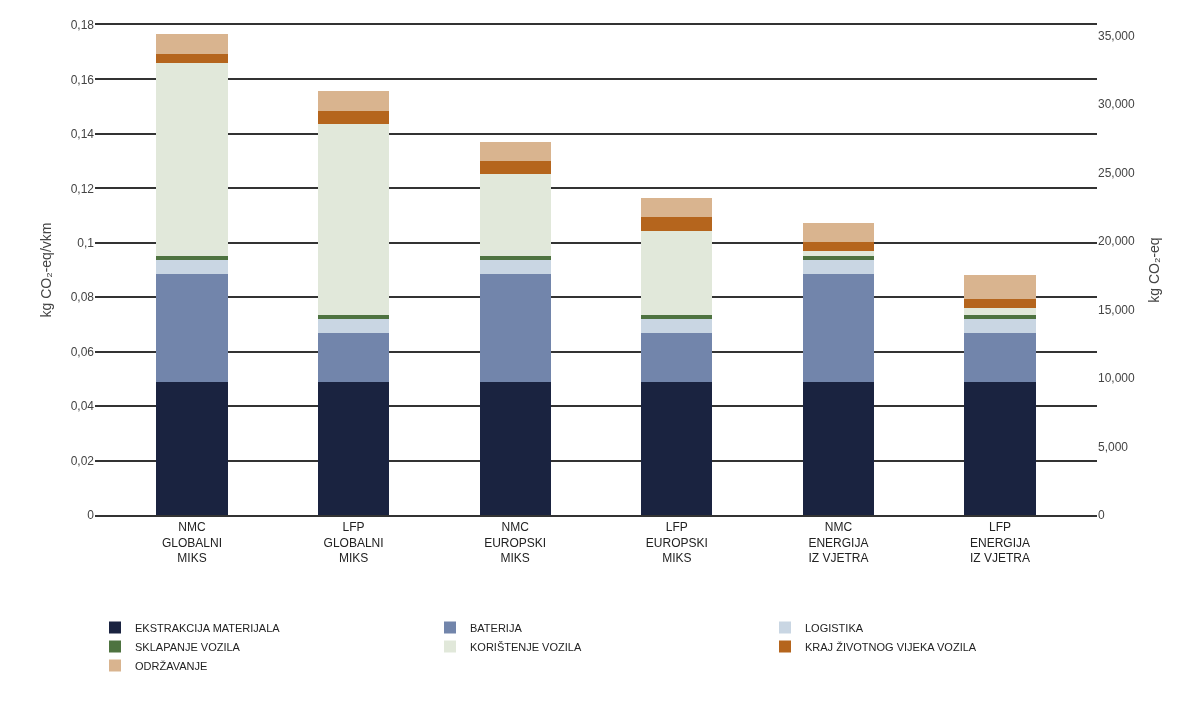  What do you see at coordinates (1117, 104) in the screenshot?
I see `y2-tick-label: 30,000` at bounding box center [1117, 104].